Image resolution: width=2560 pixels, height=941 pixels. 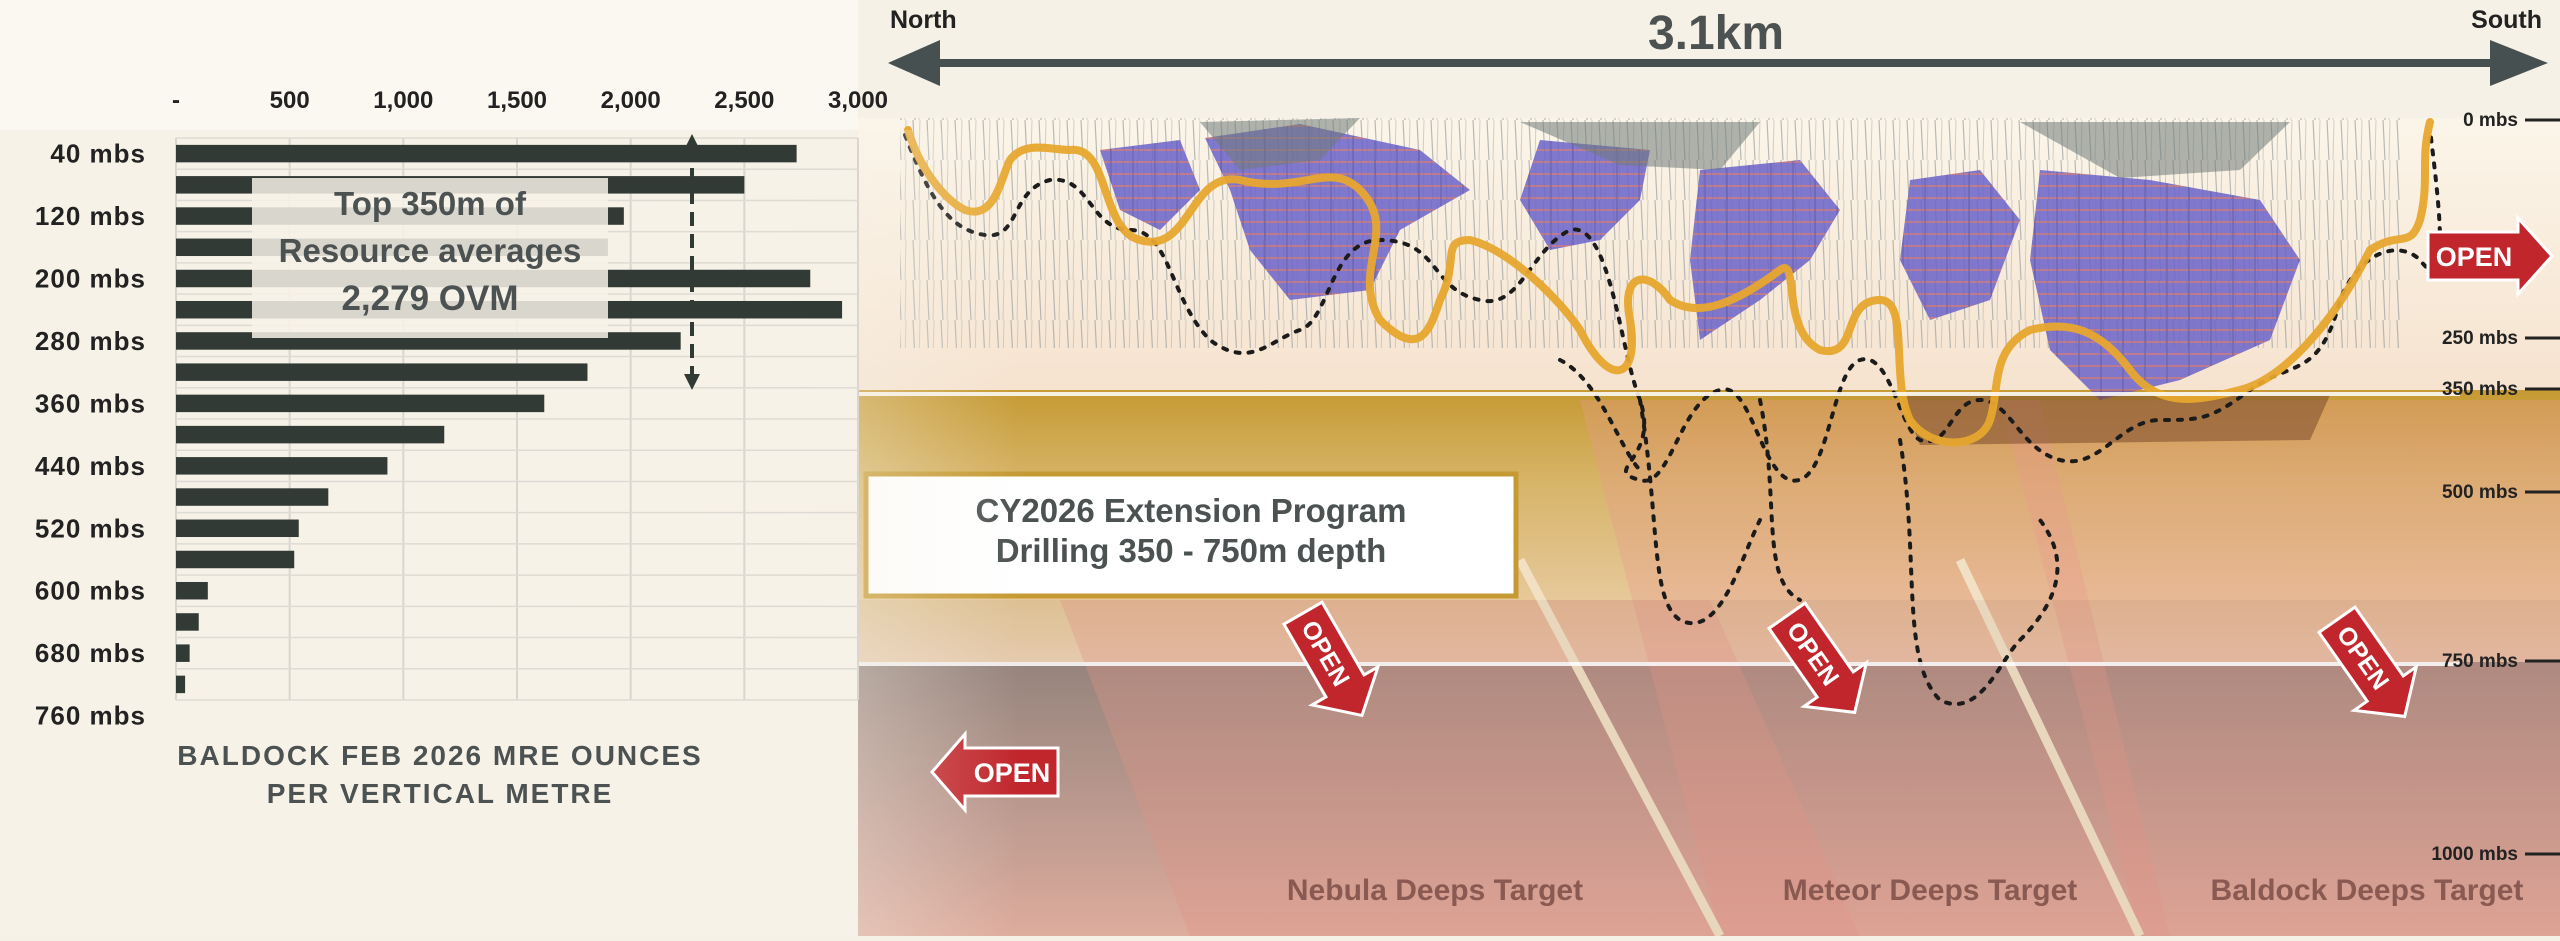 I want to click on north-label: North, so click(x=923, y=20).